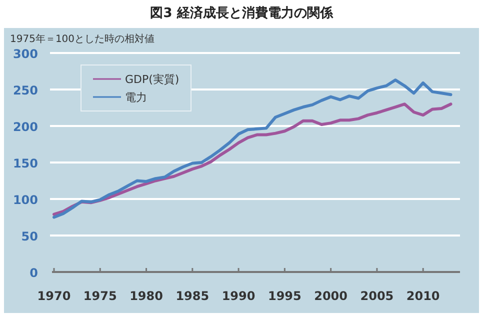  I want to click on y-tick-label: 0, so click(34, 273).